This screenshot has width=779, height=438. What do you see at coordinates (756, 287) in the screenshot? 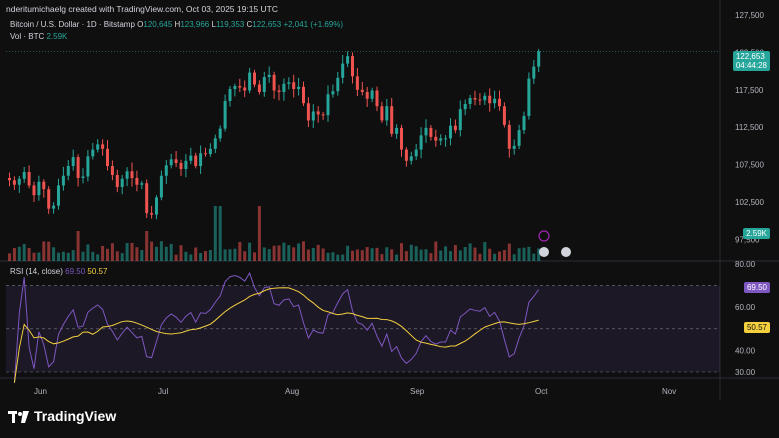
I see `rsi-badge: 69.50` at bounding box center [756, 287].